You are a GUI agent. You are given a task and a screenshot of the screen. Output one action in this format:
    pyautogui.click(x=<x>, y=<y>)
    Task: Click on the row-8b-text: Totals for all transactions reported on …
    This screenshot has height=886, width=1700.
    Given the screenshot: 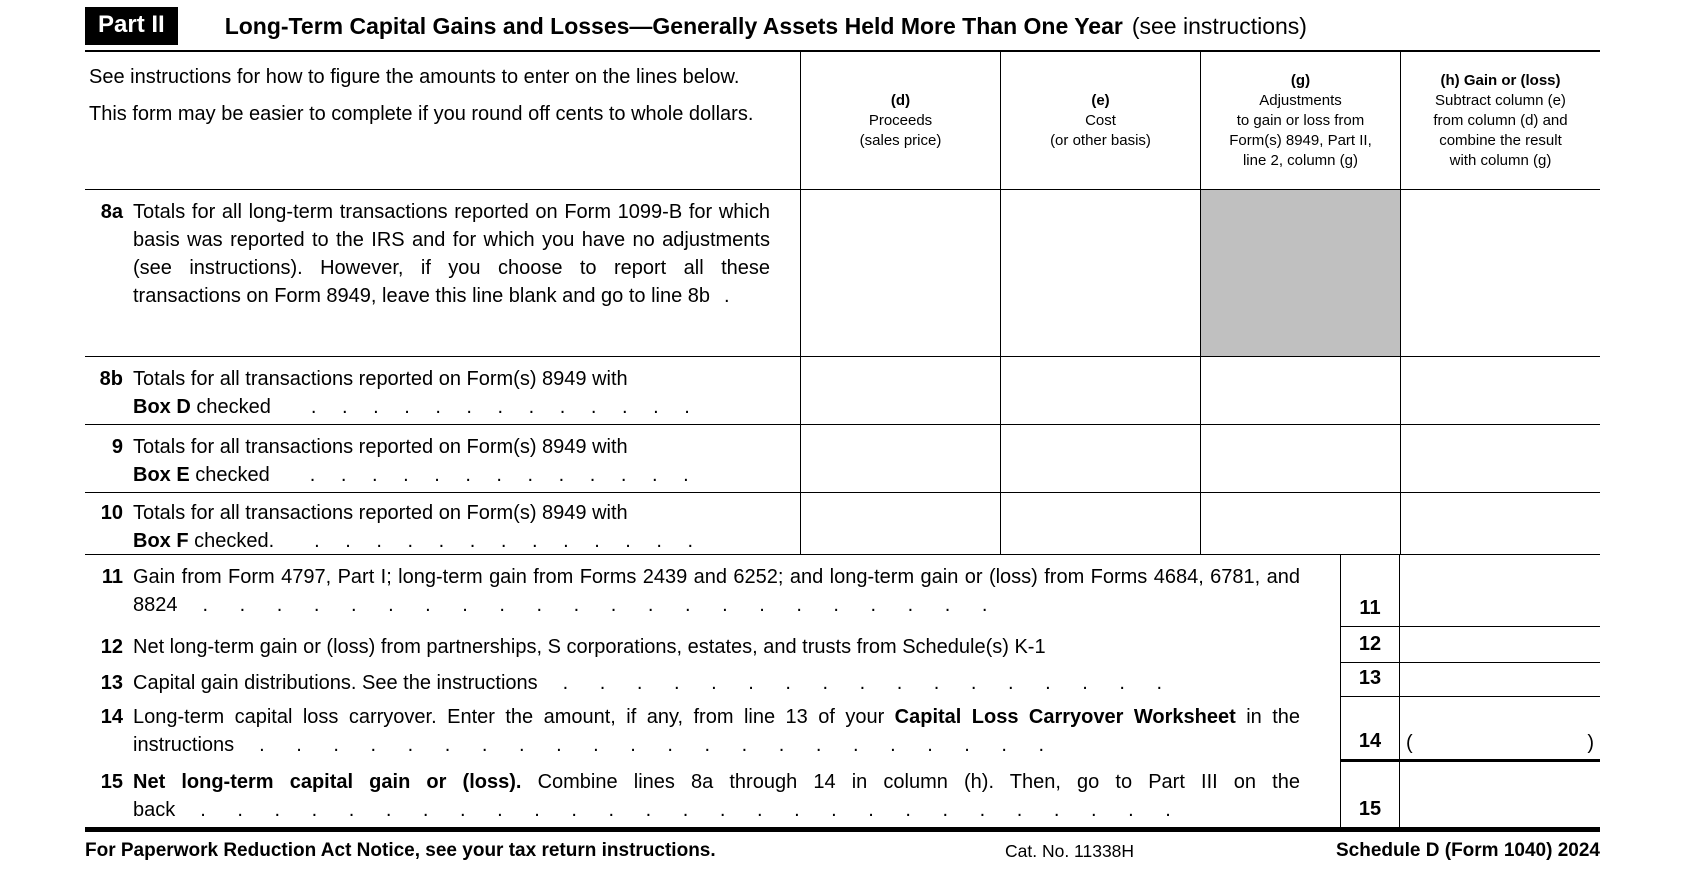 What is the action you would take?
    pyautogui.click(x=411, y=393)
    